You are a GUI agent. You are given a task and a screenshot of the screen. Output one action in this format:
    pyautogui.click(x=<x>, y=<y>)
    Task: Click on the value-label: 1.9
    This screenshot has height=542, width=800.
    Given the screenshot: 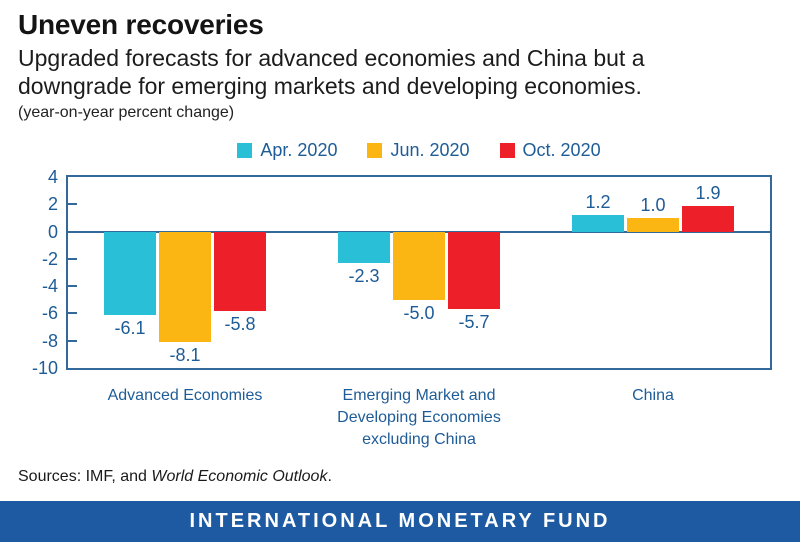 What is the action you would take?
    pyautogui.click(x=708, y=192)
    